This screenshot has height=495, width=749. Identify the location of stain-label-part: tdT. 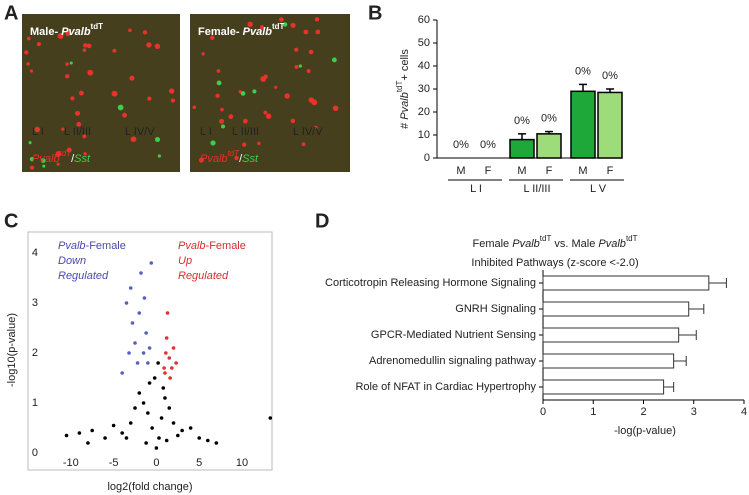
(234, 153).